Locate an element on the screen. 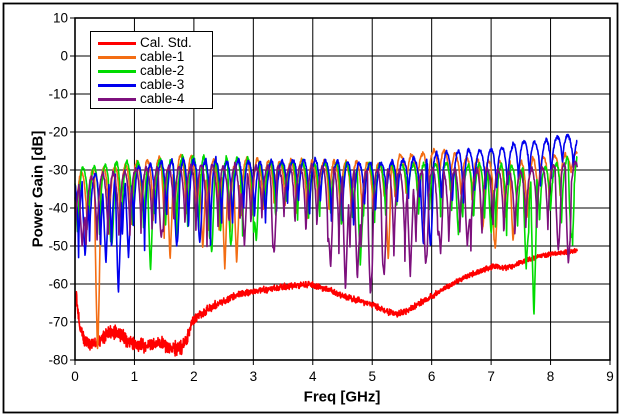 Image resolution: width=623 pixels, height=419 pixels. y-tick-label: 0 is located at coordinates (64, 56).